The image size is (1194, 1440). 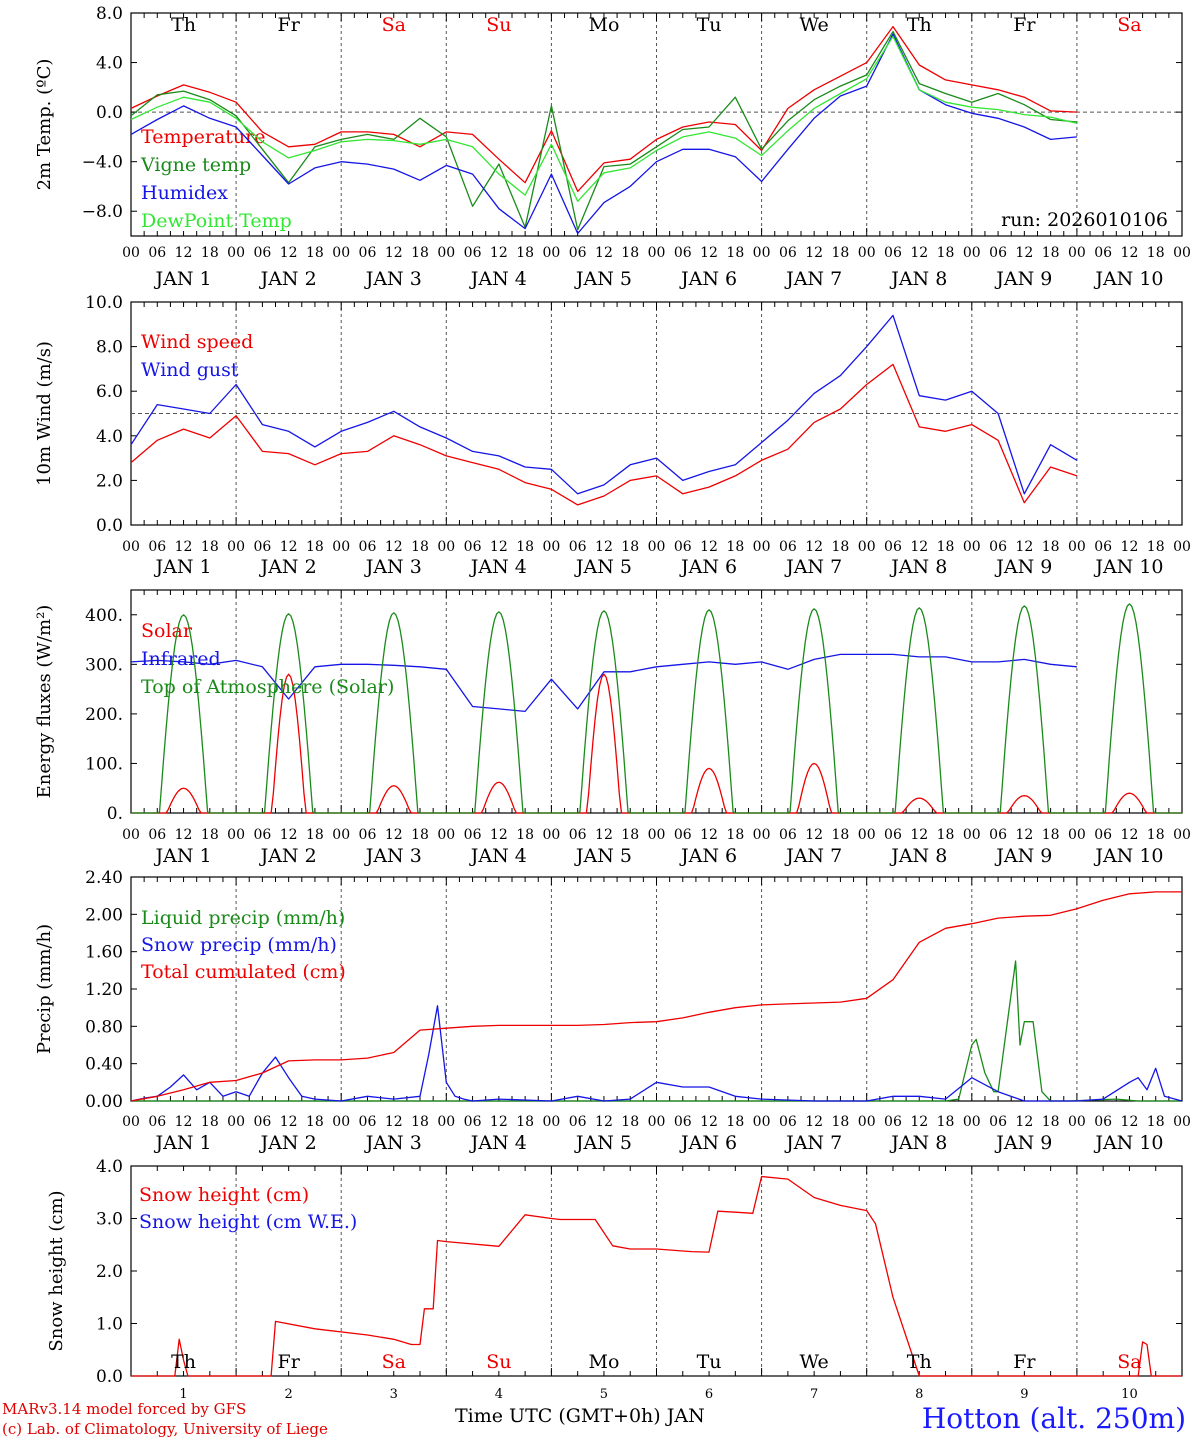 I want to click on date-label: JAN 8, so click(x=918, y=1143).